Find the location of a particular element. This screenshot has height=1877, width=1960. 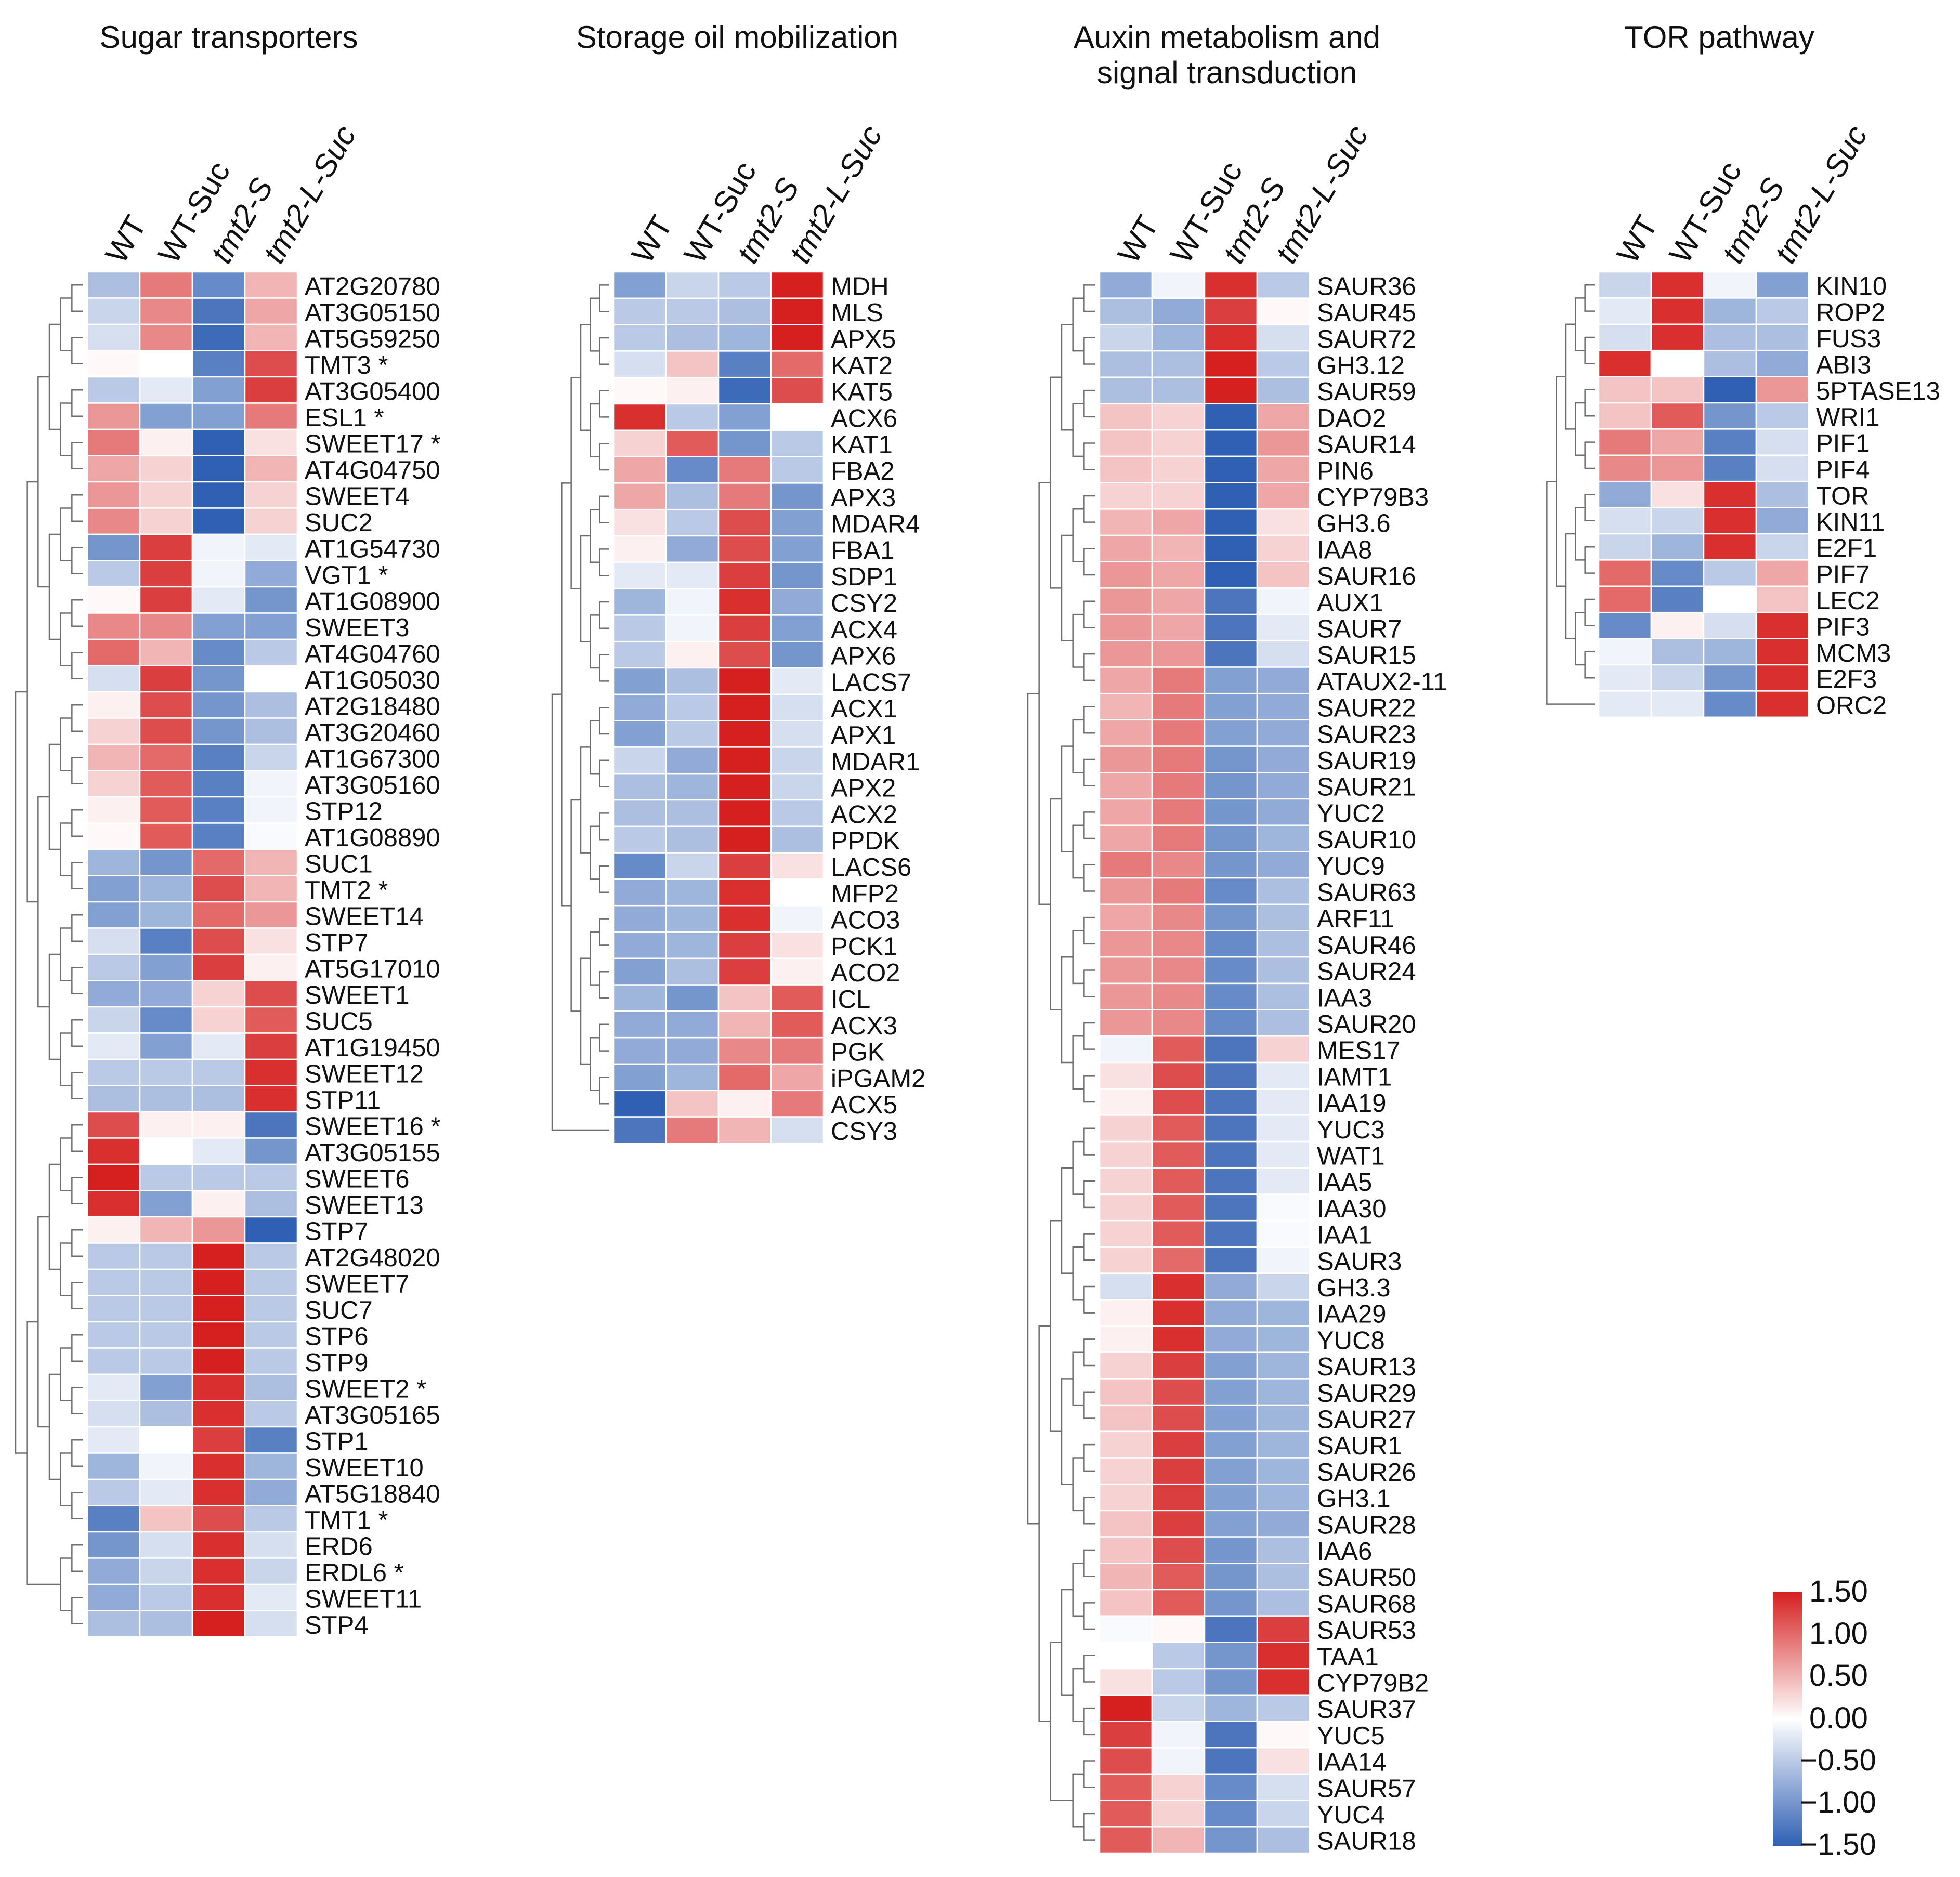

row-label: SWEET2 * is located at coordinates (365, 1389).